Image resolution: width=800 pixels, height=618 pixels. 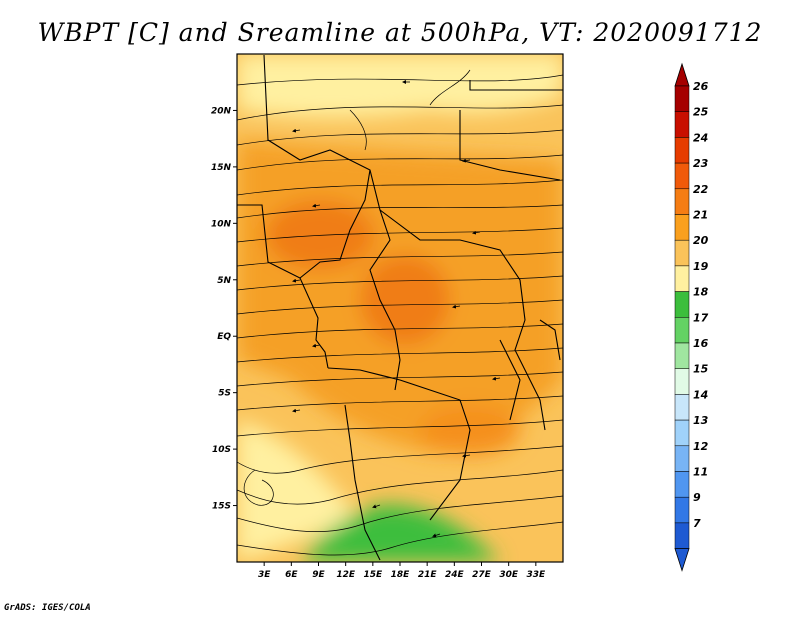 I want to click on wbpt-zone-southwest-pale, so click(x=298, y=491).